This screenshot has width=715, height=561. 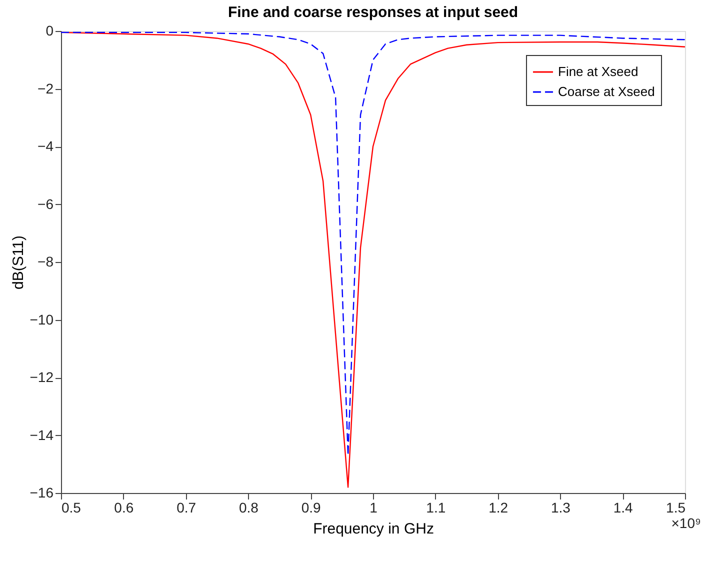 I want to click on y-tick-label: −8, so click(x=46, y=262).